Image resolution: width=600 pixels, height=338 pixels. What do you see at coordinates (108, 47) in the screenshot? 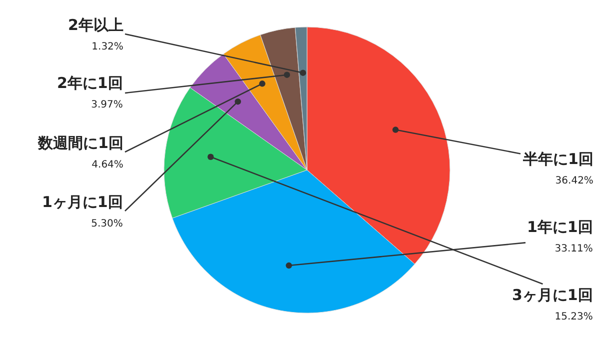
I see `data-label: 1.32%` at bounding box center [108, 47].